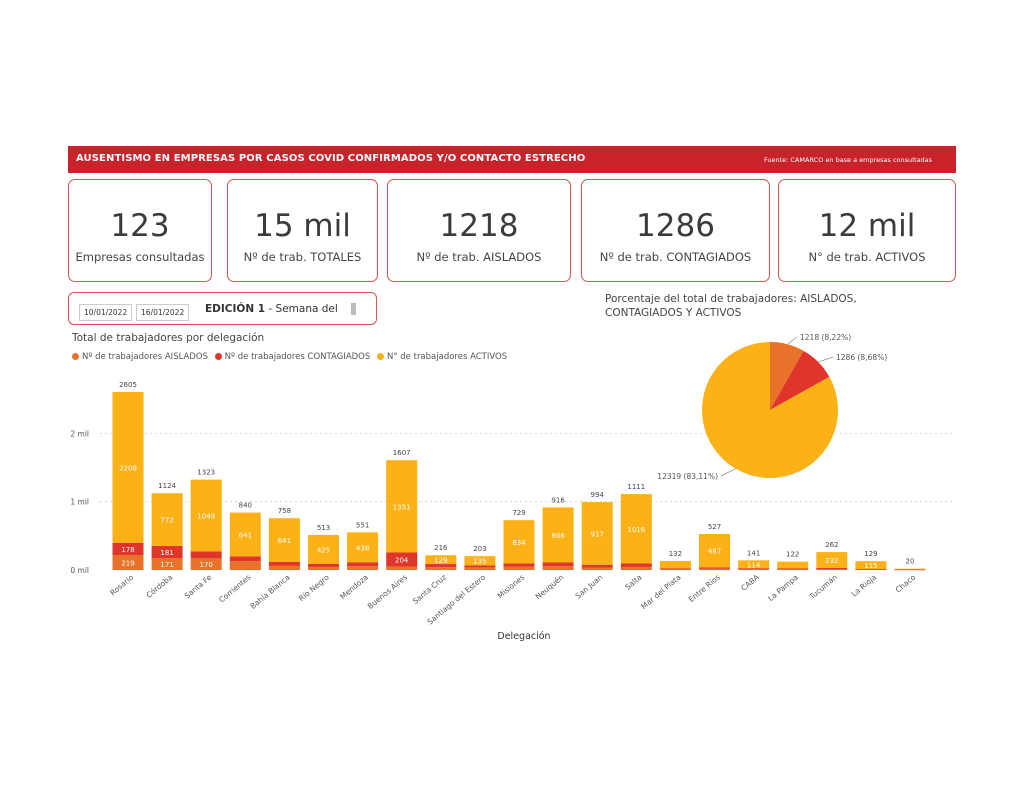 The height and width of the screenshot is (791, 1024). I want to click on segment-data-label: 204, so click(402, 560).